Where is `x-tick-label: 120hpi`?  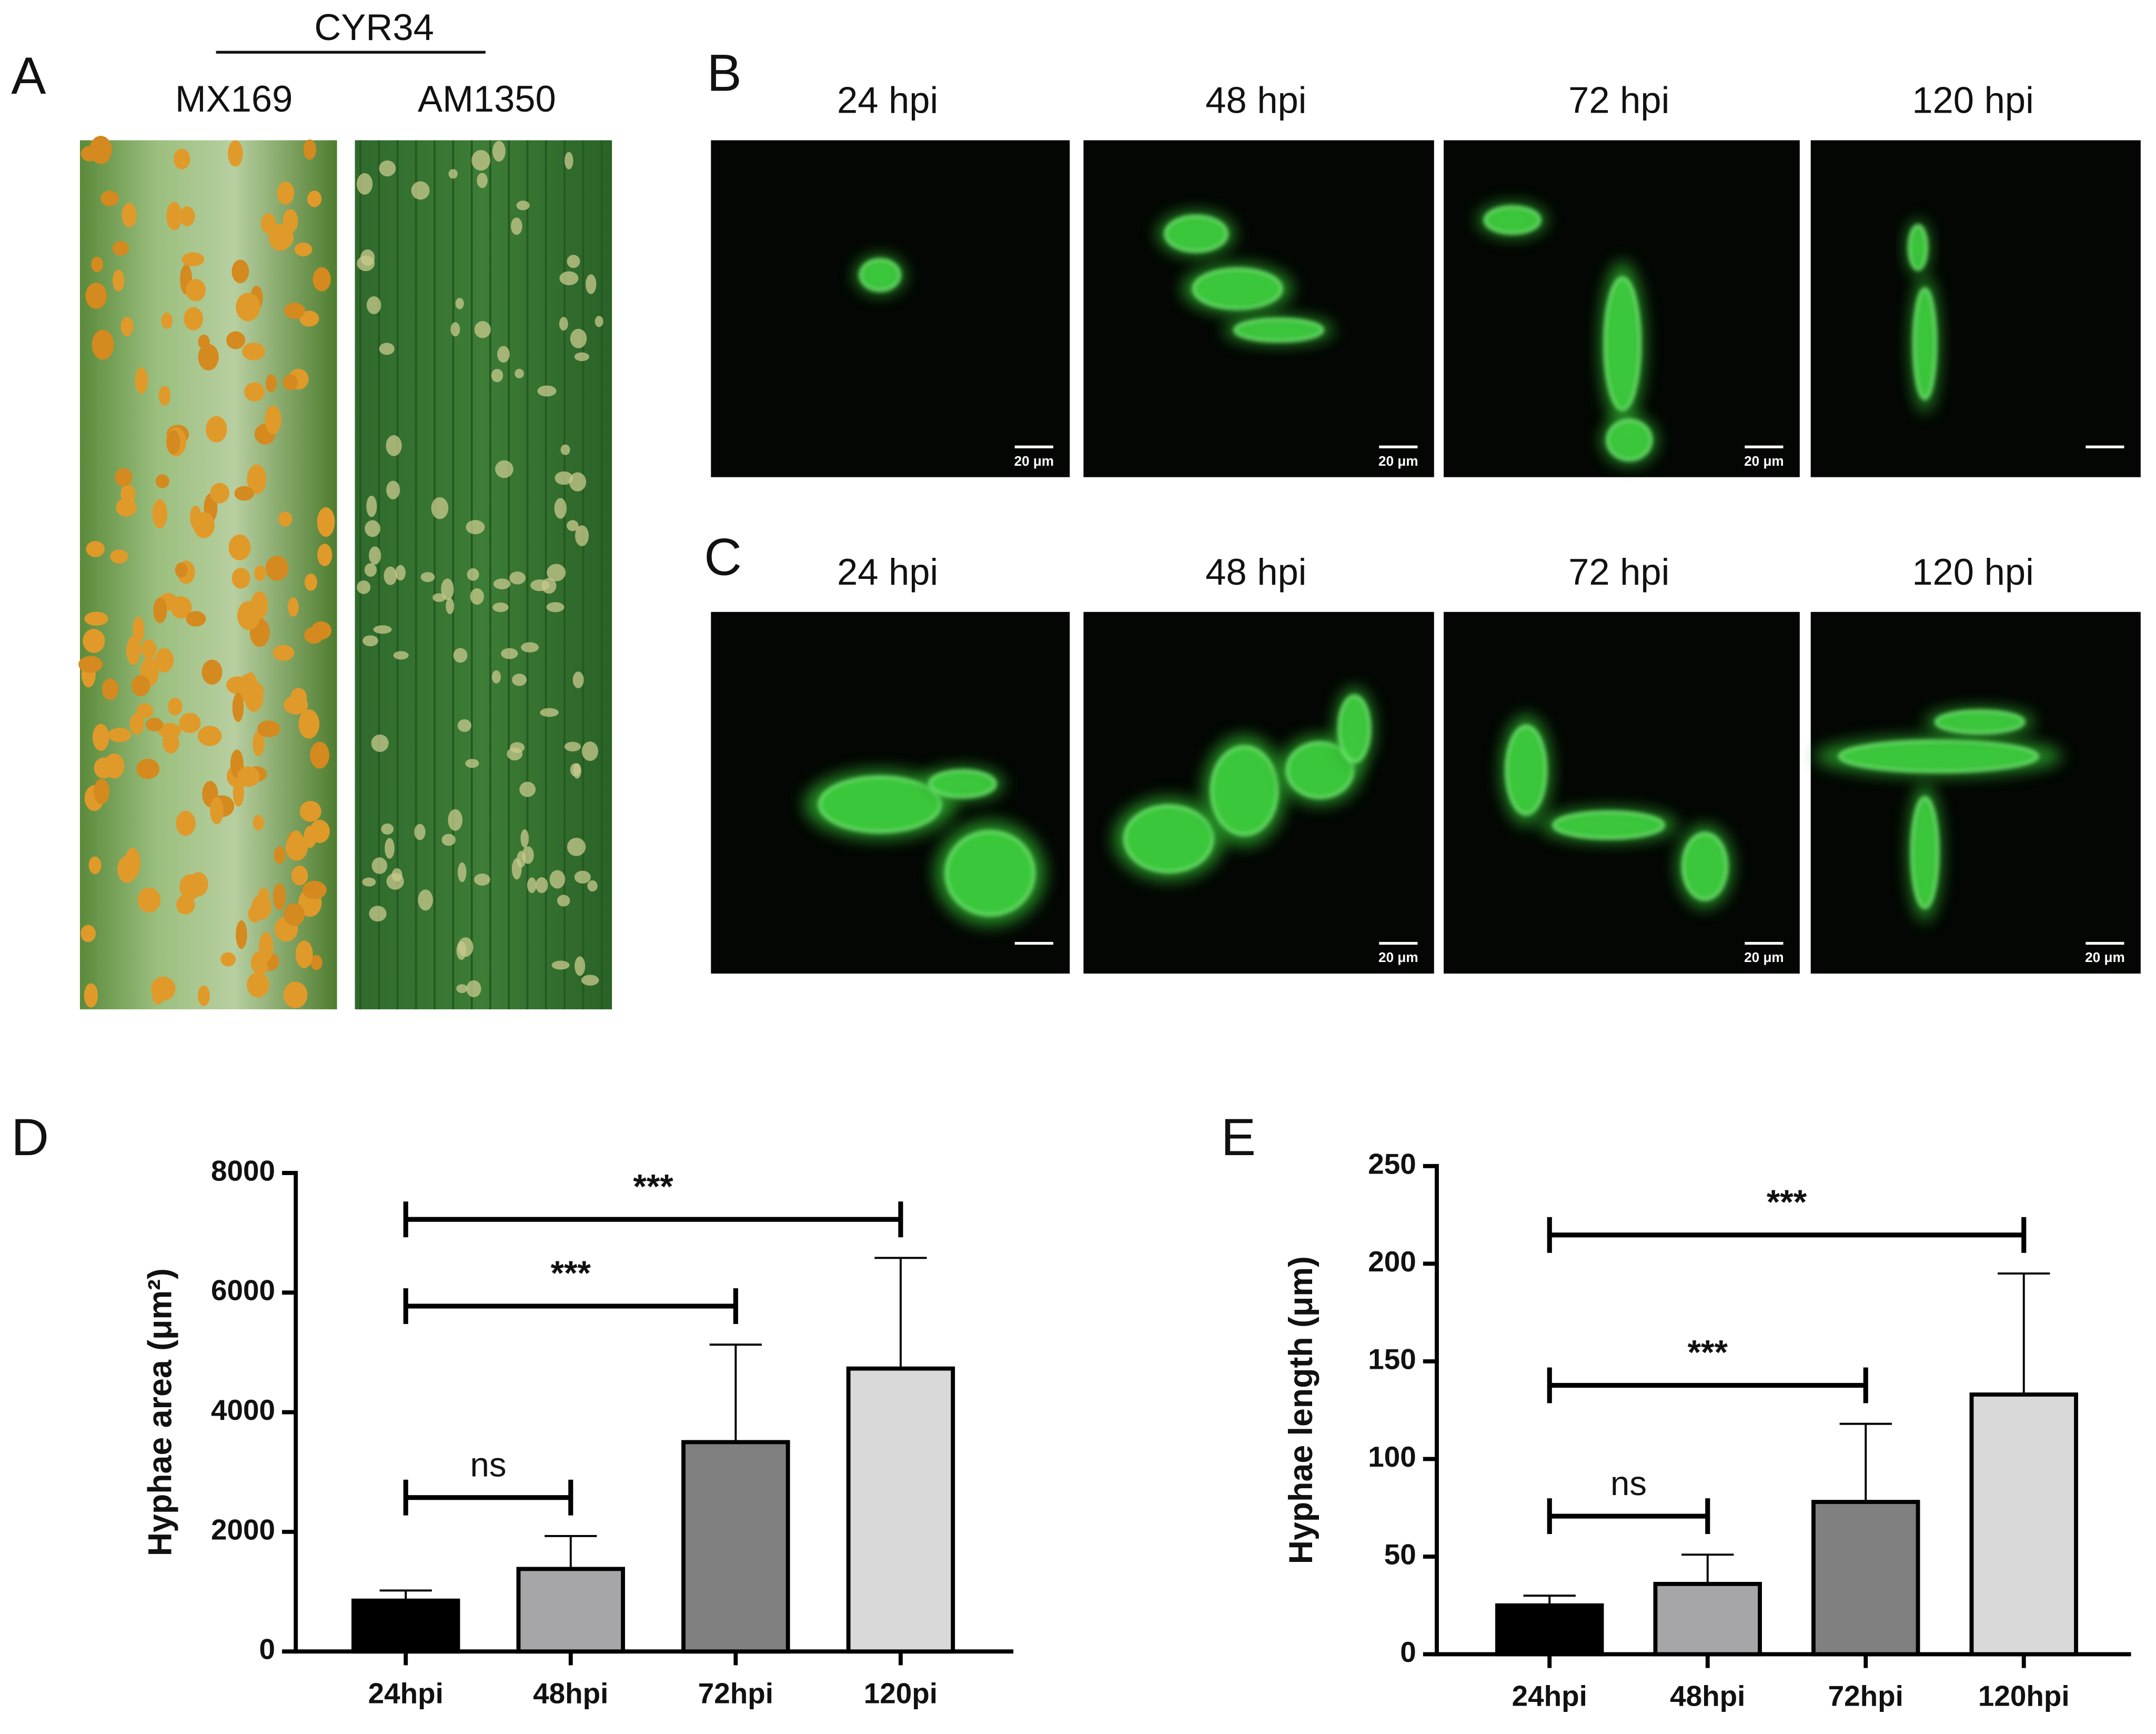
x-tick-label: 120hpi is located at coordinates (2024, 1696).